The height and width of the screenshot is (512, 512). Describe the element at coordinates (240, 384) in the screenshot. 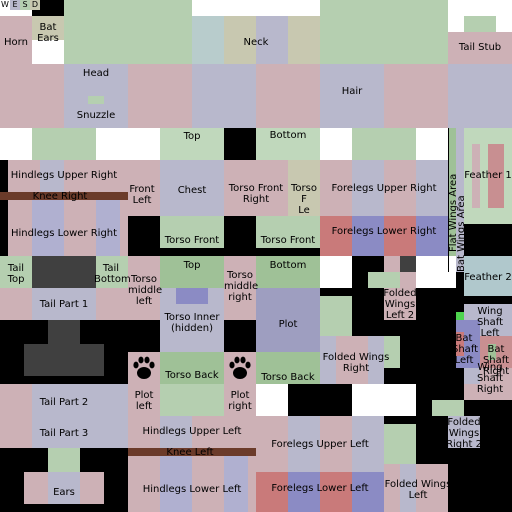

I see `plot-right-region` at that location.